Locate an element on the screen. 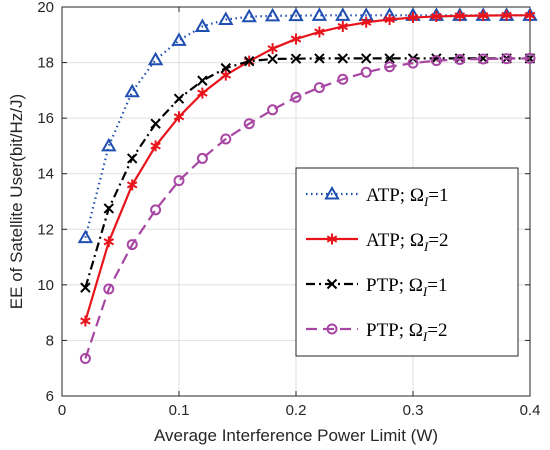 This screenshot has height=450, width=550. y-tick-label: 10 is located at coordinates (45, 285).